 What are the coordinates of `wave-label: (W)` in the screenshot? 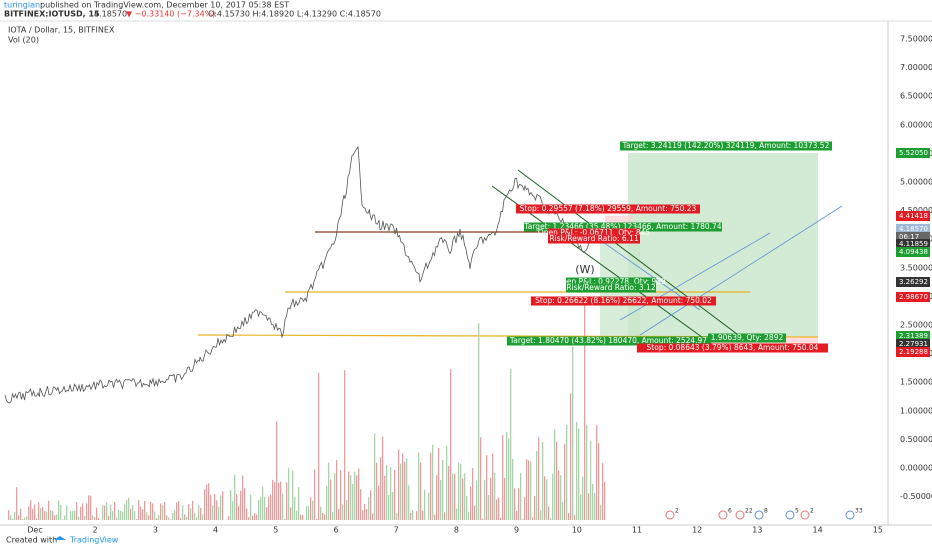 It's located at (584, 269).